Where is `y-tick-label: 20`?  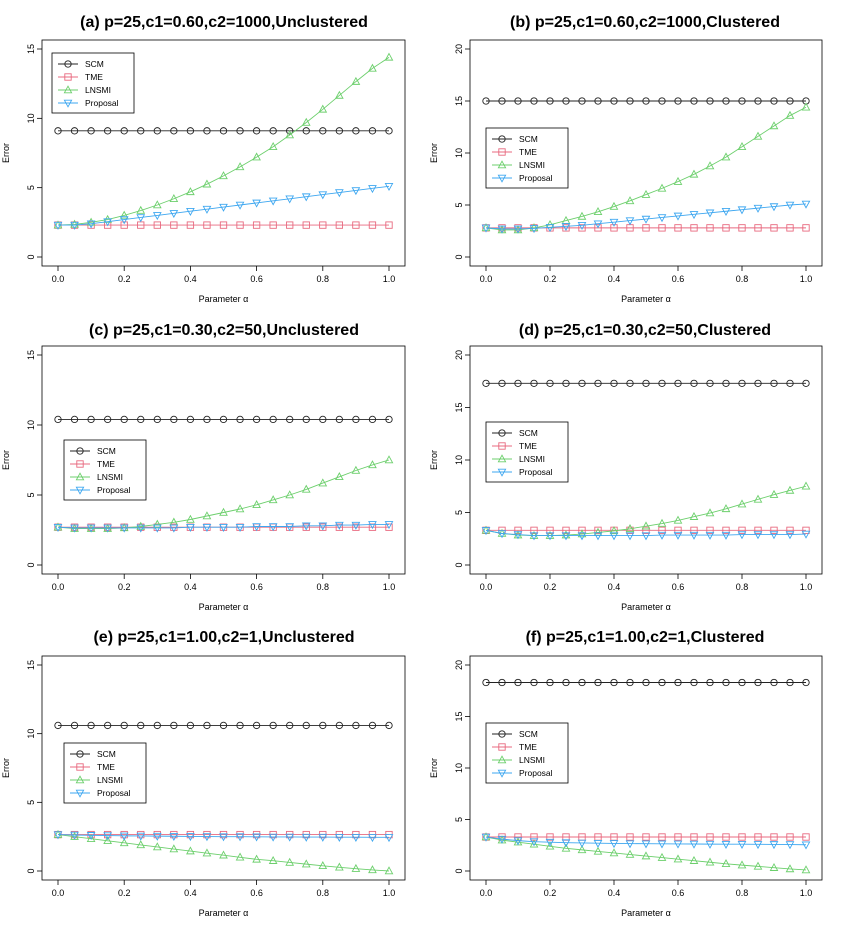
y-tick-label: 20 is located at coordinates (459, 49).